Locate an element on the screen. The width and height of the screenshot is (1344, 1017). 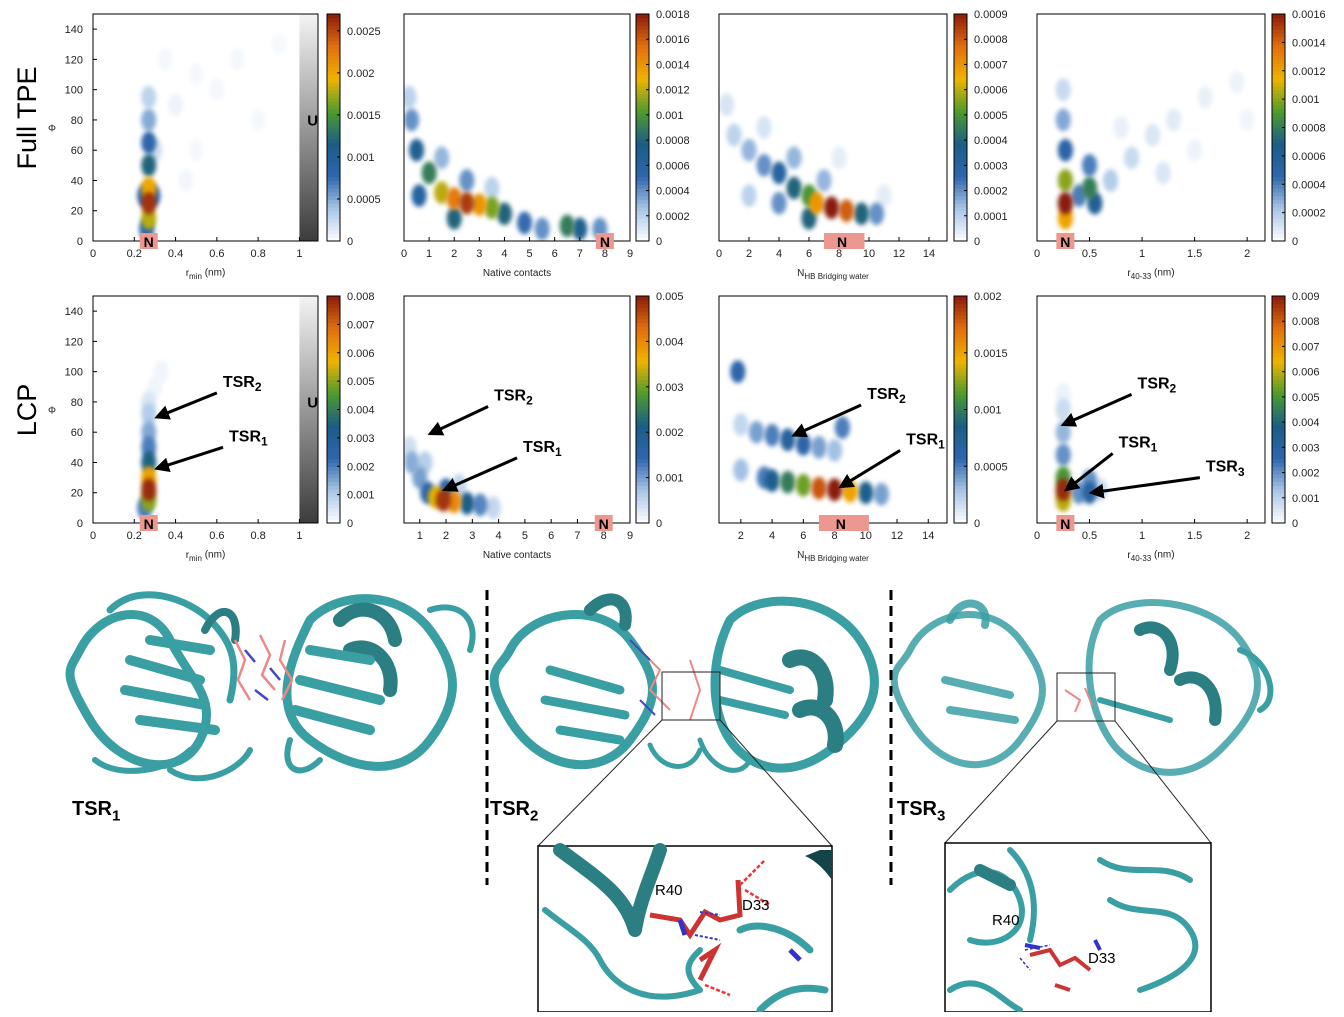
annotation-label: TSR2 is located at coordinates (513, 397).